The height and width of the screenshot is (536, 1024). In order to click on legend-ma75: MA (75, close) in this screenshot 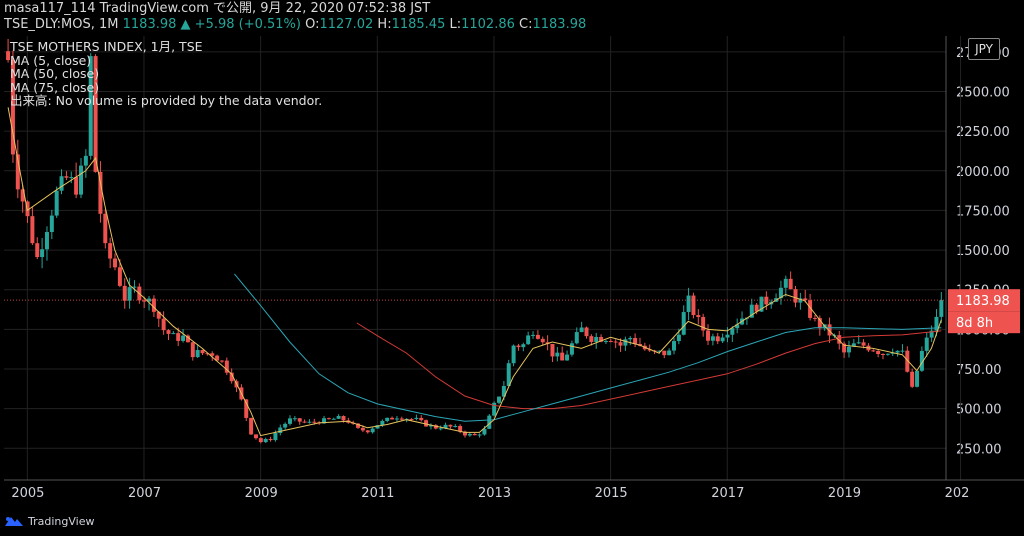, I will do `click(55, 87)`.